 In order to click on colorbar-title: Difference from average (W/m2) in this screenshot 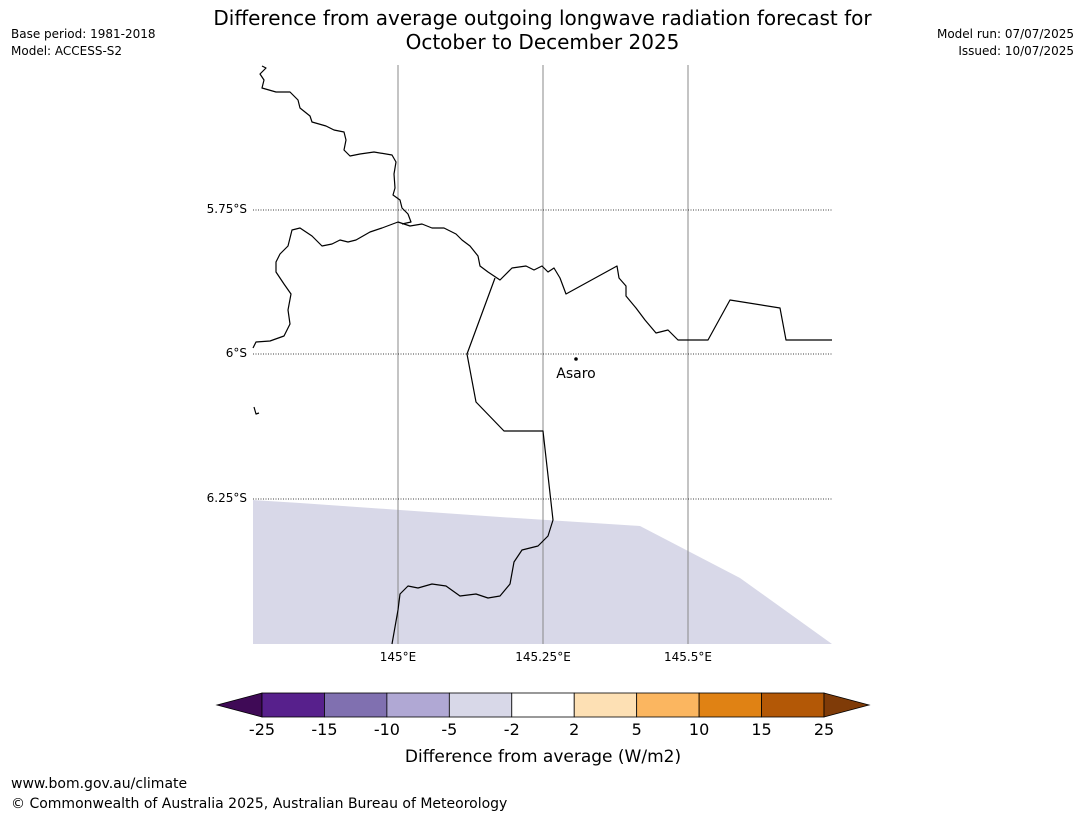, I will do `click(543, 757)`.